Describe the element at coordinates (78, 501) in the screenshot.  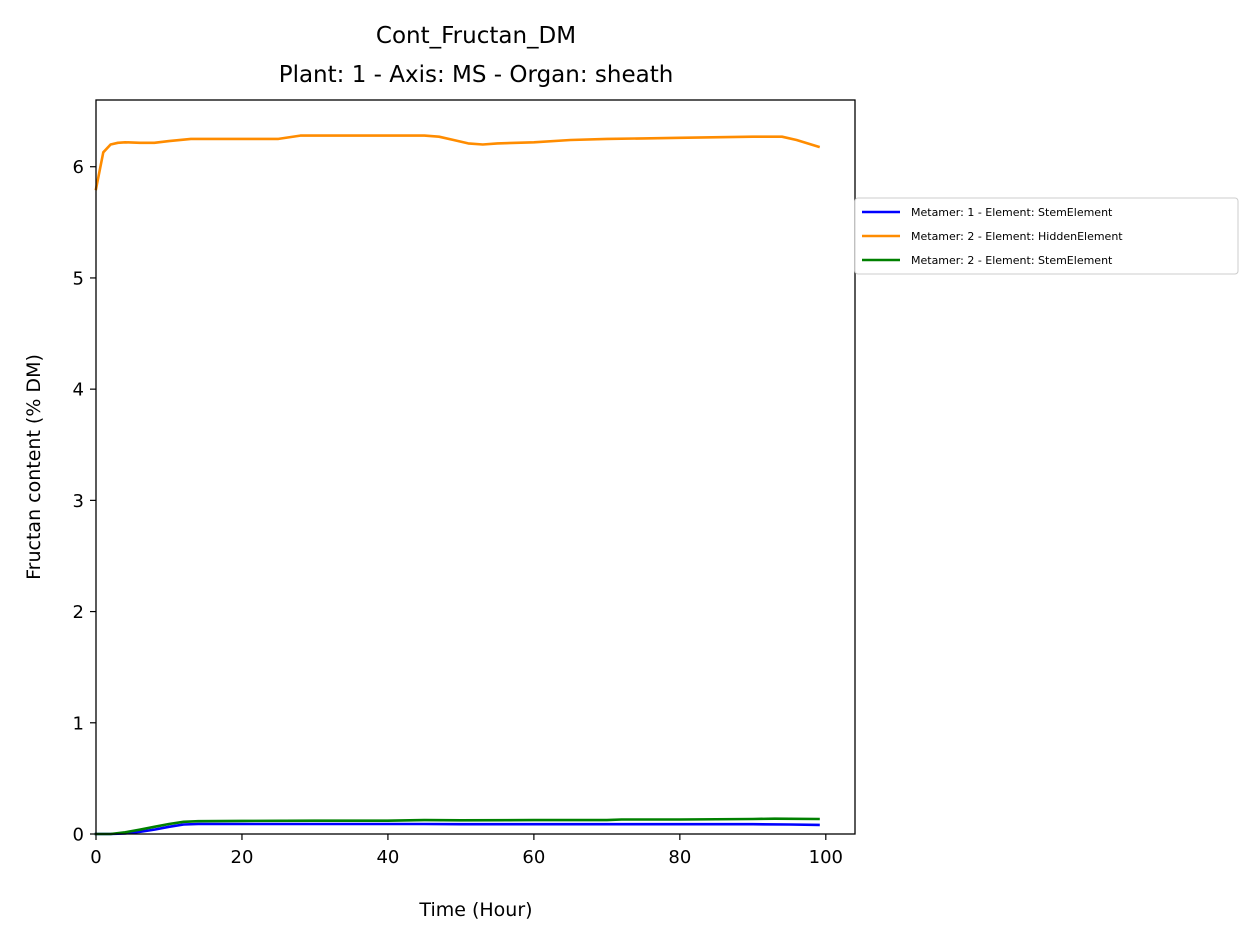
I see `y-tick-label: 3` at that location.